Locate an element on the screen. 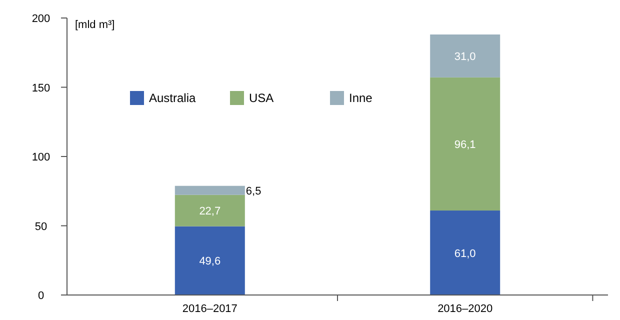 The image size is (620, 320). data-label: 31,0 is located at coordinates (465, 56).